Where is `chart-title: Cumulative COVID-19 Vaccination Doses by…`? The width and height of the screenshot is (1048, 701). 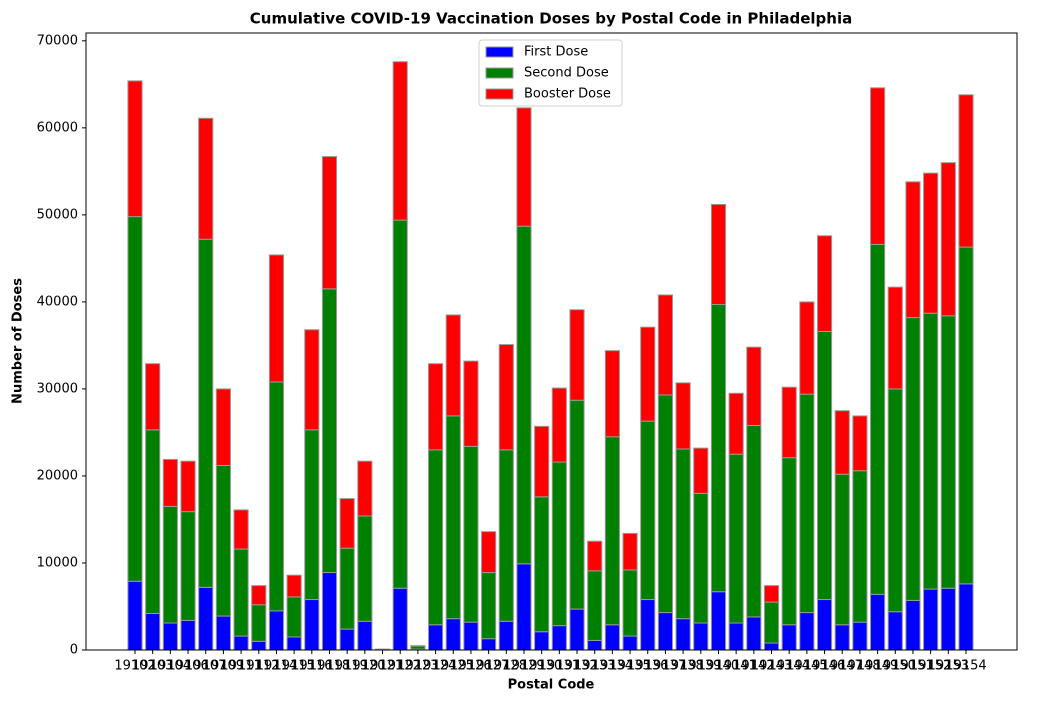 chart-title: Cumulative COVID-19 Vaccination Doses by… is located at coordinates (551, 19).